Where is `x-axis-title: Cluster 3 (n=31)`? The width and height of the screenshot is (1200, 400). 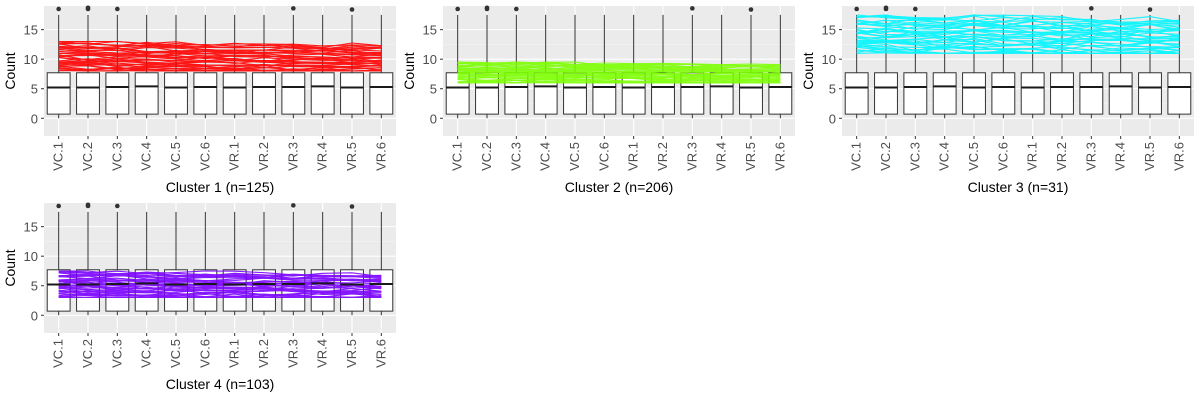 x-axis-title: Cluster 3 (n=31) is located at coordinates (1018, 187).